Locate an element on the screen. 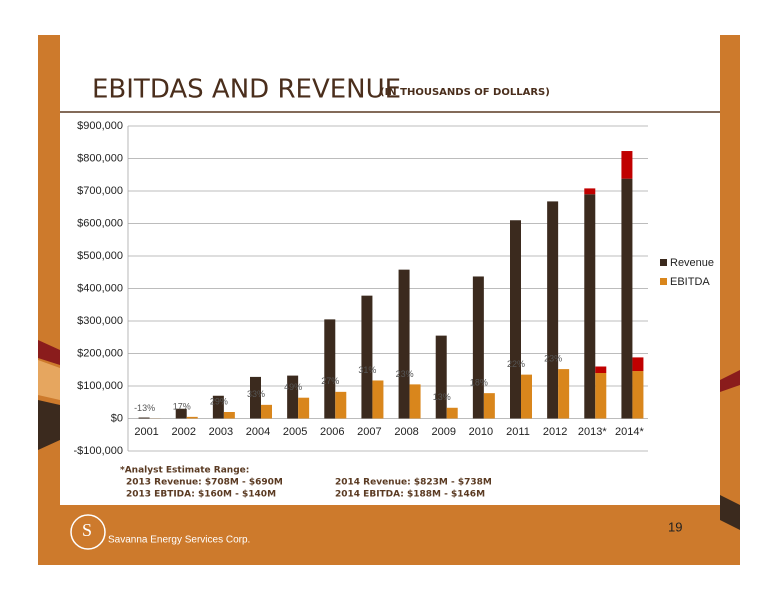  margin-label: 33% is located at coordinates (256, 394).